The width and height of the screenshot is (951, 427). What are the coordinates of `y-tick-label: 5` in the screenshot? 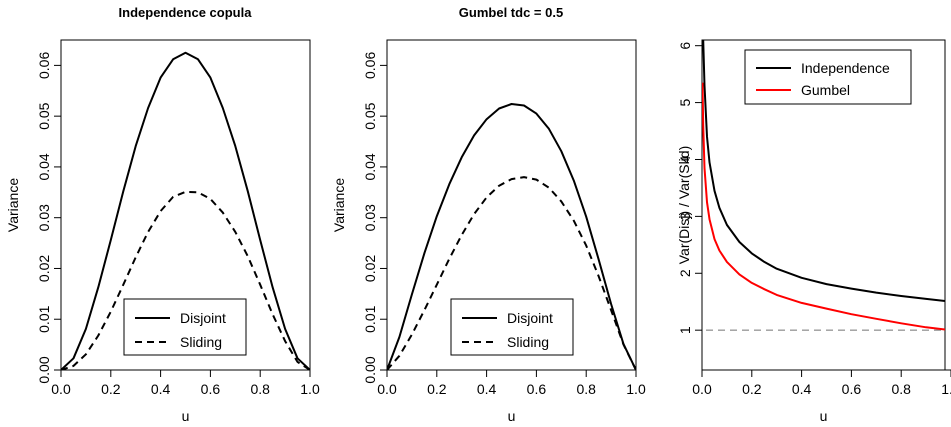 It's located at (685, 102).